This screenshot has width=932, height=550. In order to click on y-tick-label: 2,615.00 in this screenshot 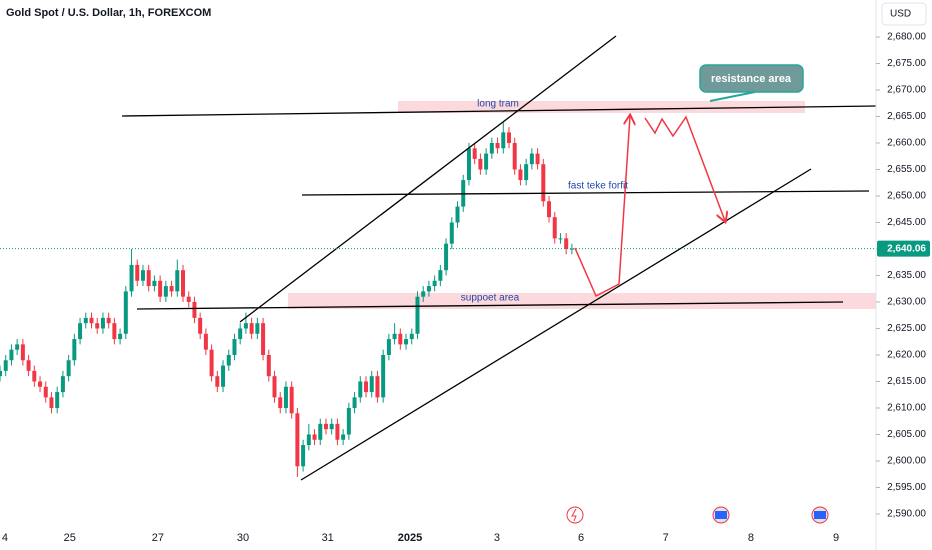, I will do `click(906, 381)`.